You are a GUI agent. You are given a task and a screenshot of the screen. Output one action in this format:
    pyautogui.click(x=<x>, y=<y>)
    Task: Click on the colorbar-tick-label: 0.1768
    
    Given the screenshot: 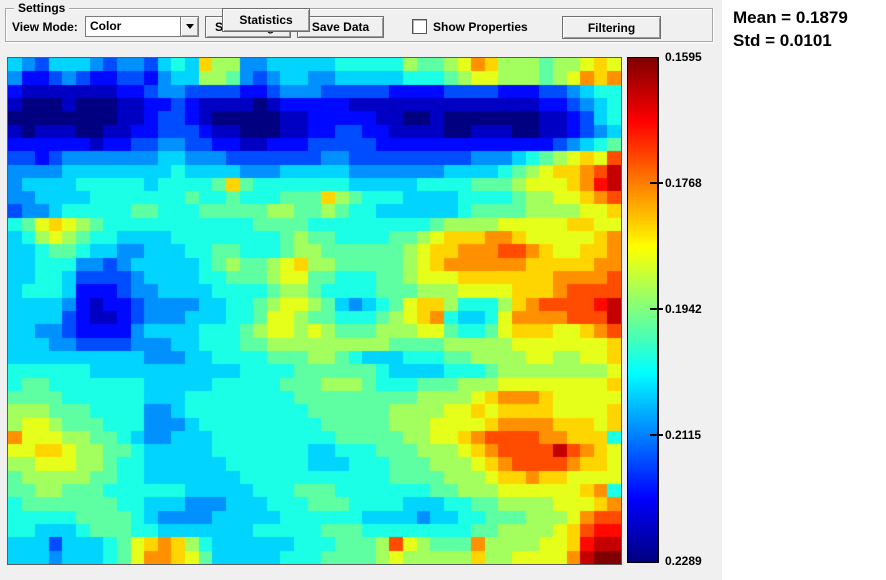 What is the action you would take?
    pyautogui.click(x=683, y=183)
    